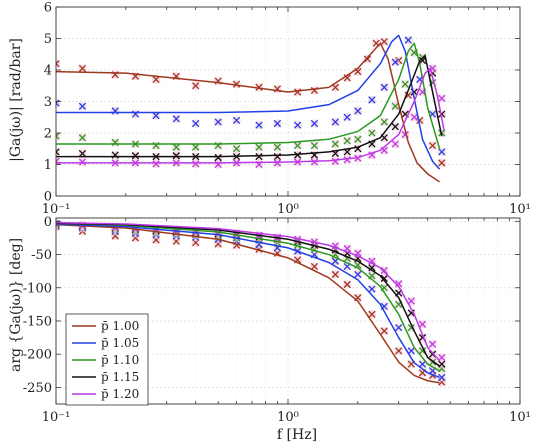  I want to click on legend-label: p̄ 1.00, so click(120, 326).